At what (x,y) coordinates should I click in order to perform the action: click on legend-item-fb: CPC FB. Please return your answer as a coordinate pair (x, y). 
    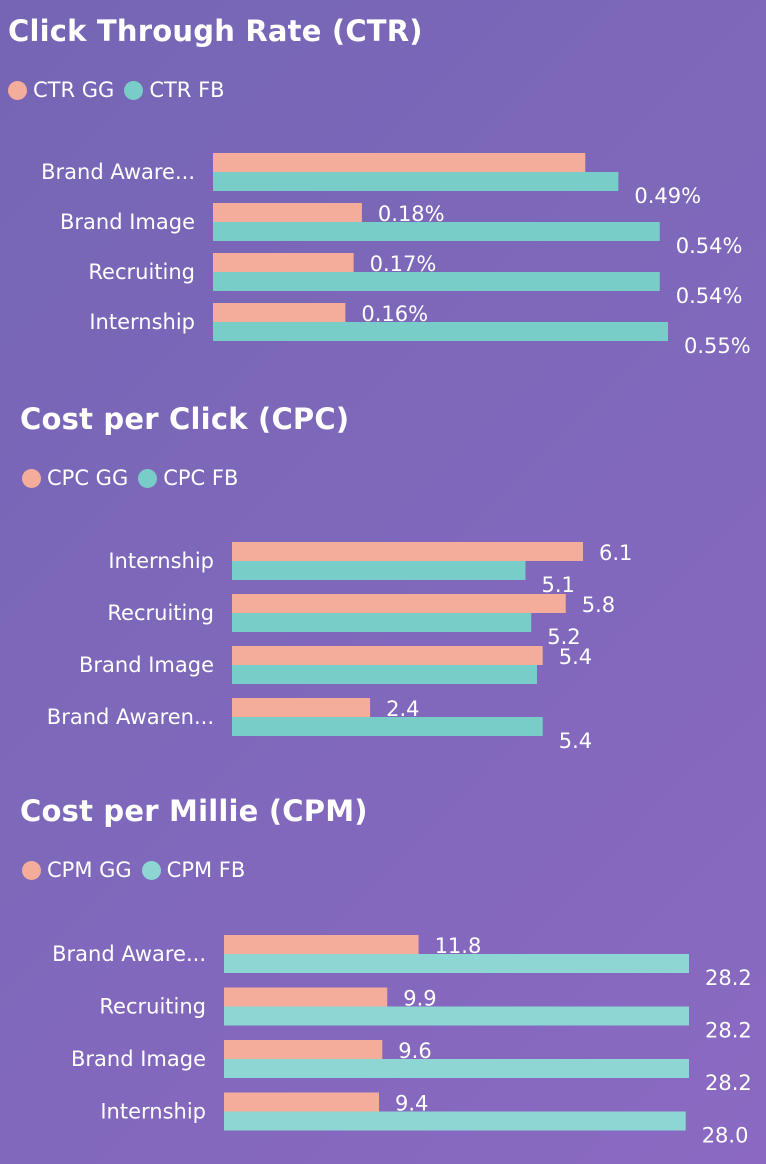
    Looking at the image, I should click on (188, 478).